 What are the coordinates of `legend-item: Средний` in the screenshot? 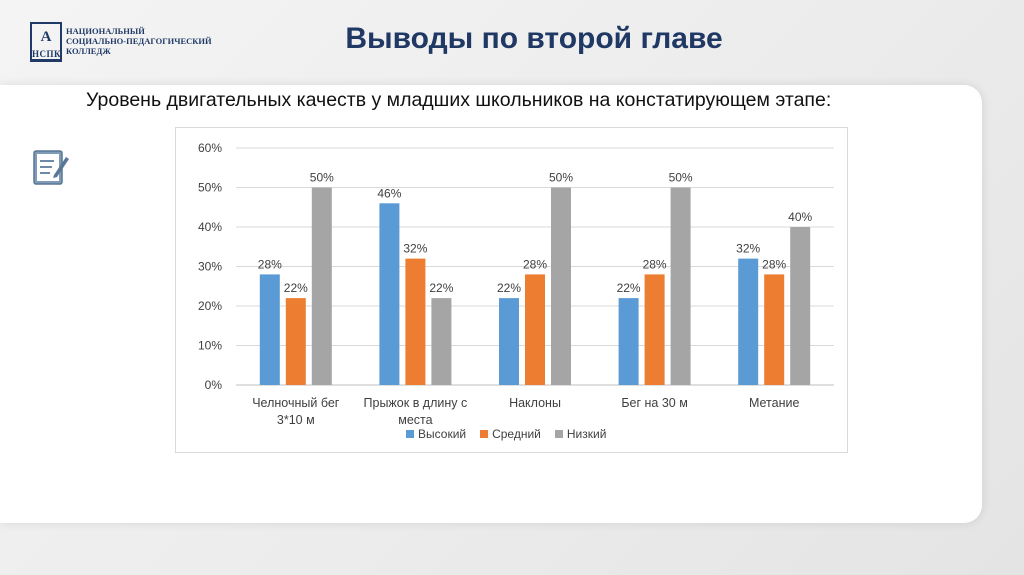 It's located at (510, 434).